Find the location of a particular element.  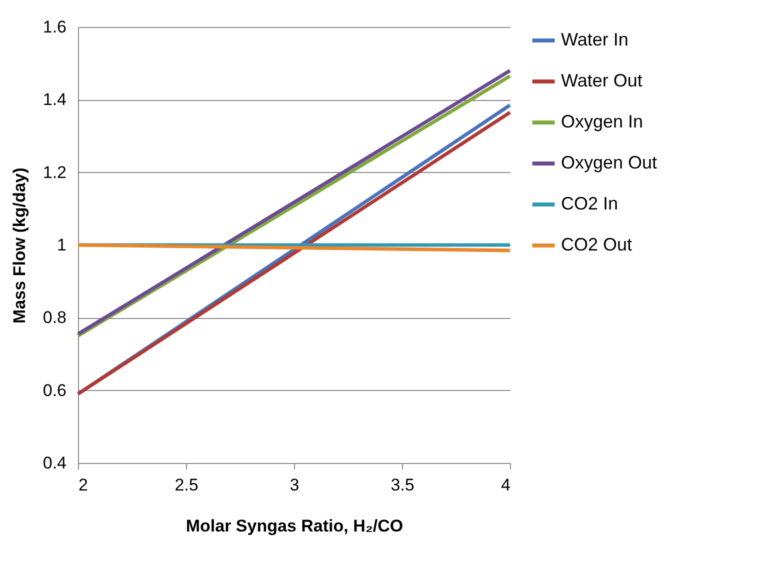

legend-label: CO2 In is located at coordinates (589, 204).